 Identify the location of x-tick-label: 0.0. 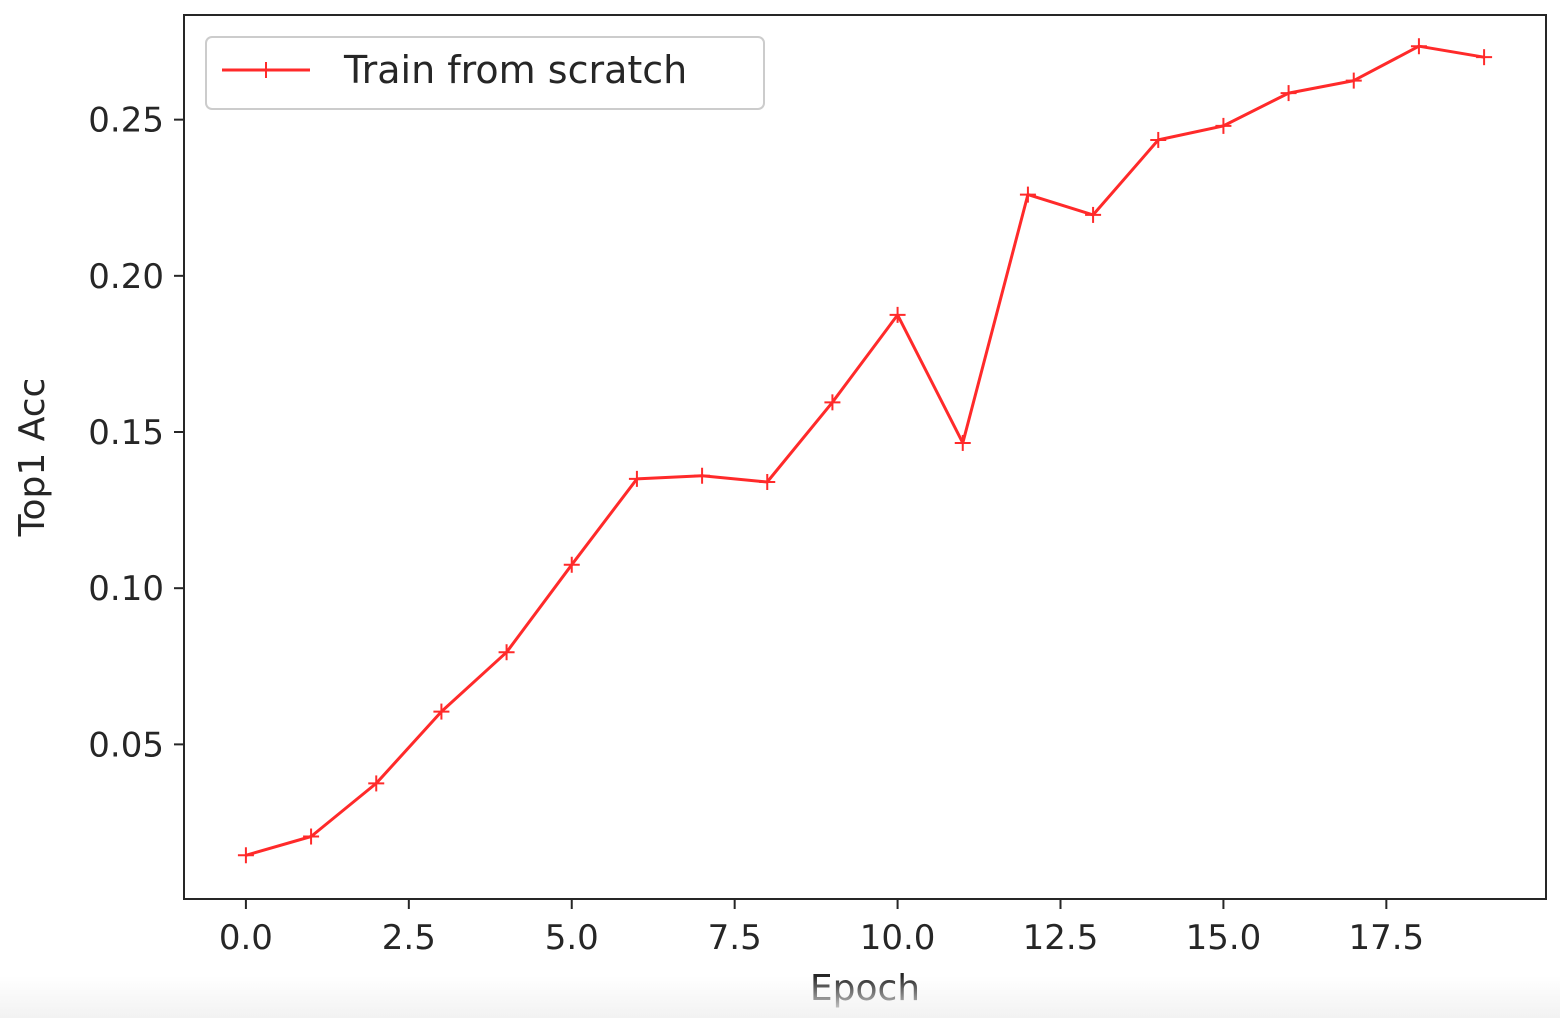
(246, 938).